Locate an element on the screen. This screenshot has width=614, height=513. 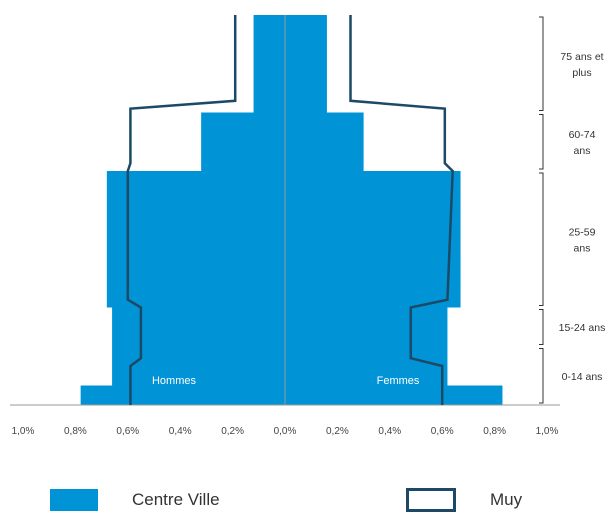
muy-swatch is located at coordinates (431, 500).